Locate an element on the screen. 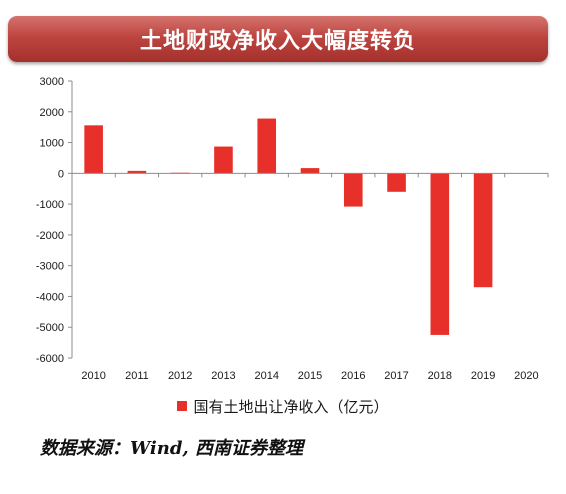 The image size is (566, 494). y-tick-label: -1000 is located at coordinates (50, 205).